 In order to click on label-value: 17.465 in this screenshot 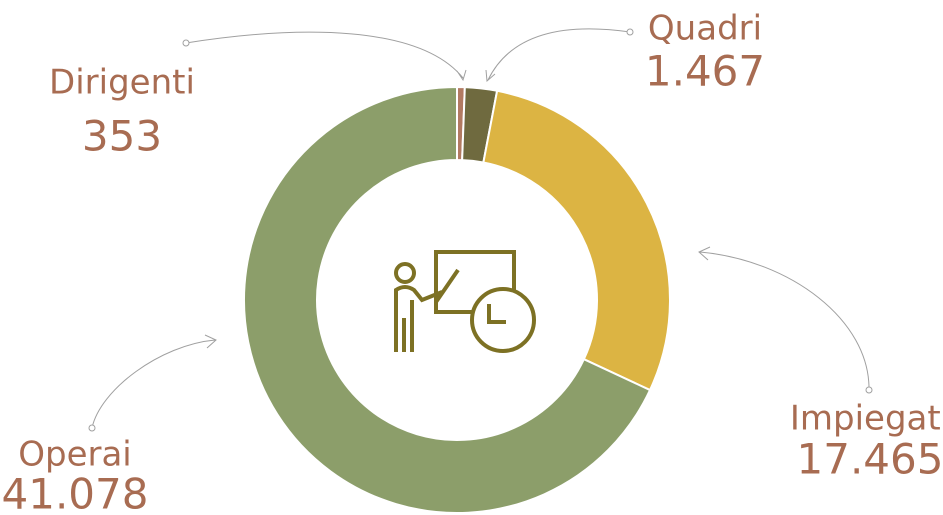, I will do `click(870, 459)`.